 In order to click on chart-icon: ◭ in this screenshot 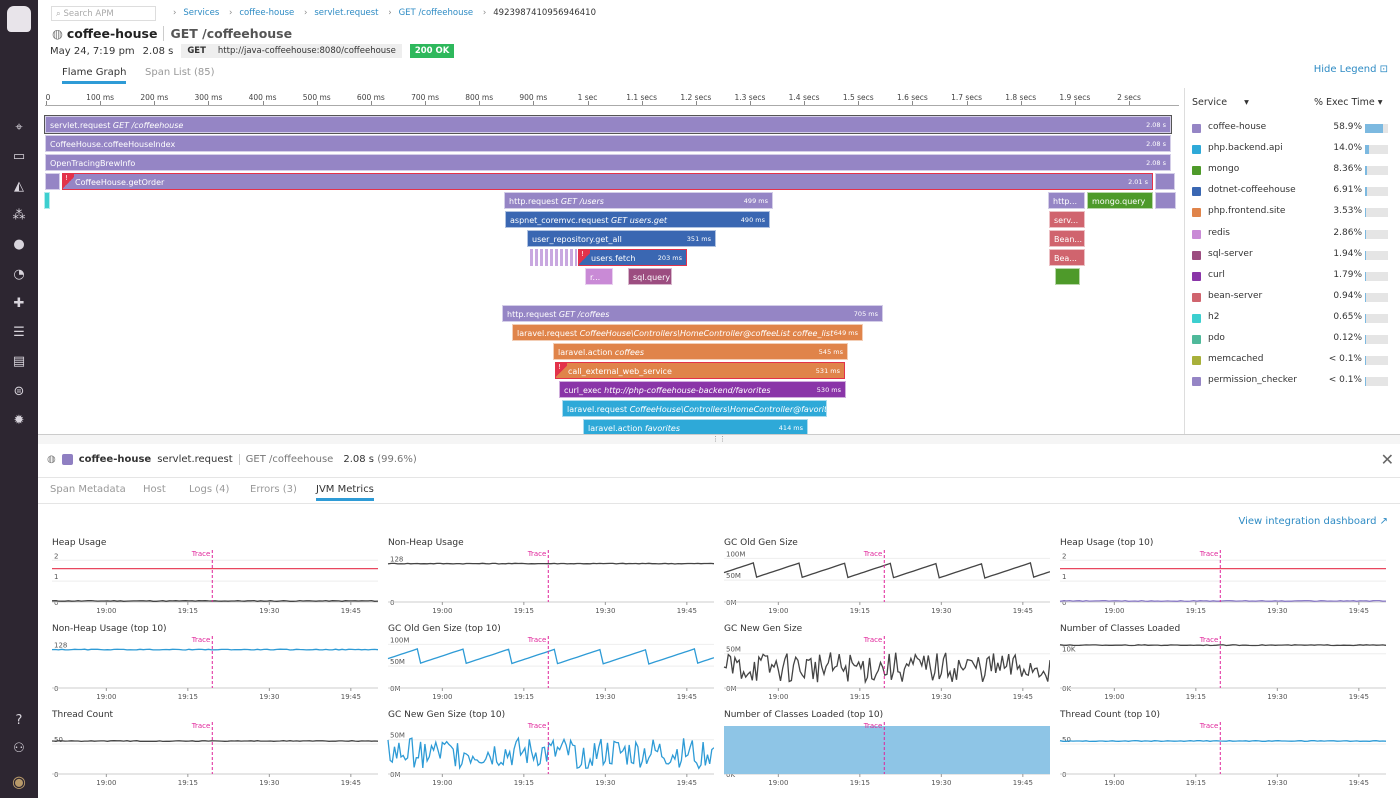, I will do `click(19, 186)`.